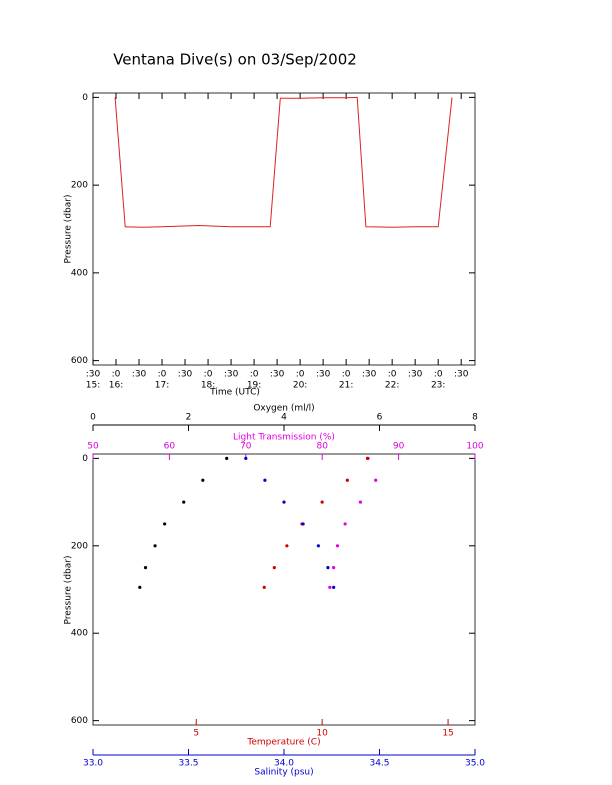 Image resolution: width=612 pixels, height=785 pixels. What do you see at coordinates (170, 447) in the screenshot?
I see `x-tick-label: 60` at bounding box center [170, 447].